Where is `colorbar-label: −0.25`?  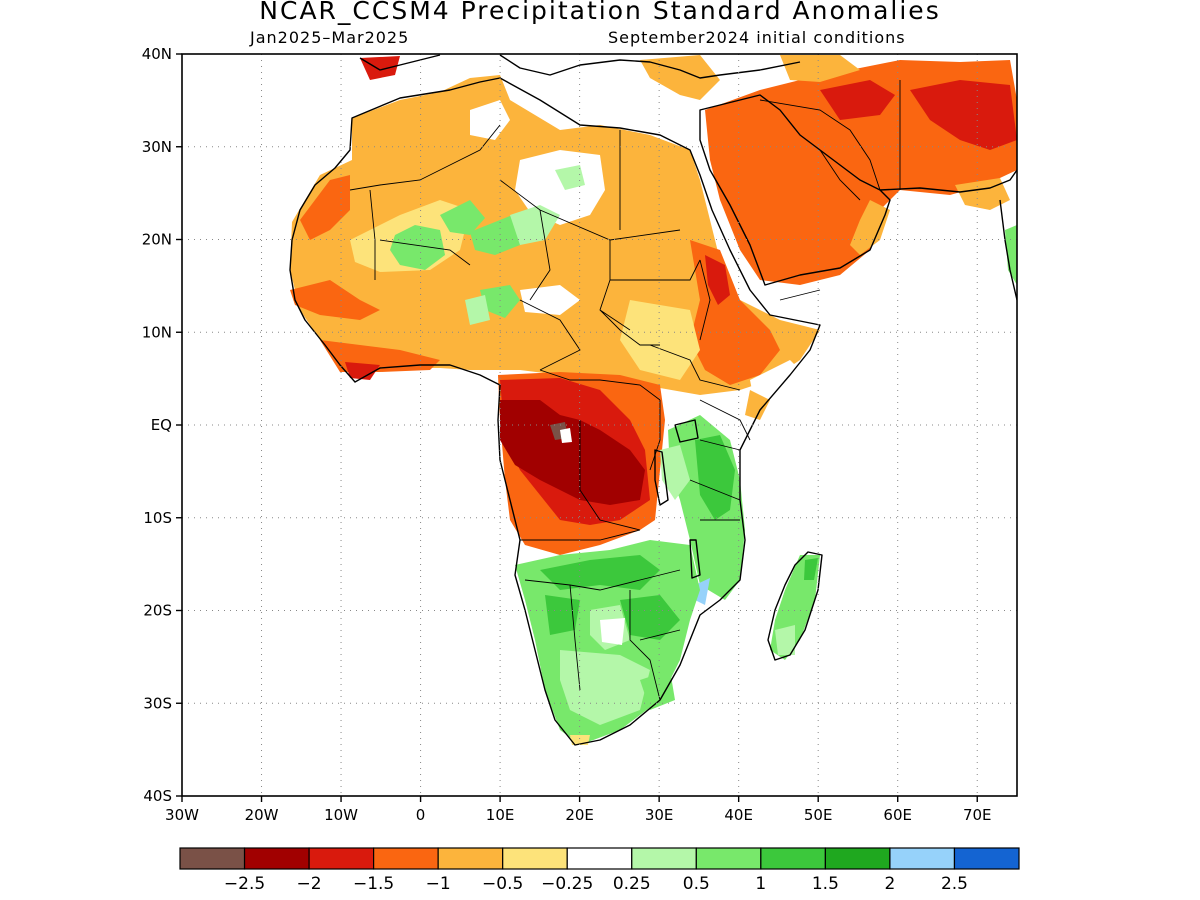
colorbar-label: −0.25 is located at coordinates (567, 884).